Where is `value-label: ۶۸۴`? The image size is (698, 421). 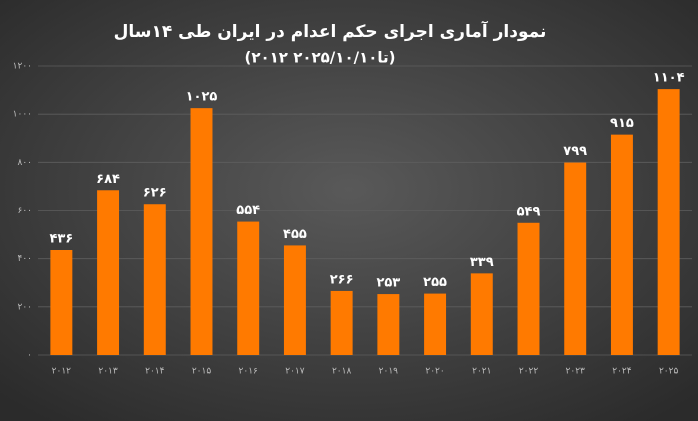
value-label: ۶۸۴ is located at coordinates (108, 179).